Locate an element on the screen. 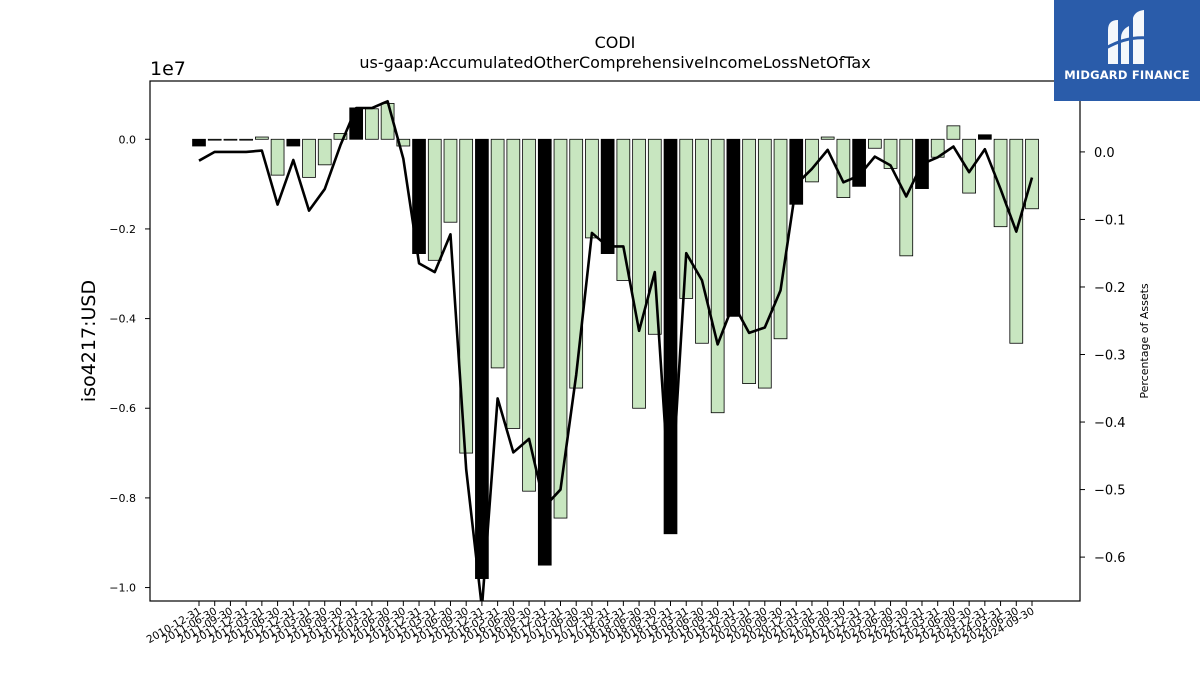 The height and width of the screenshot is (675, 1200). y-tick-label: −0.2 is located at coordinates (122, 229).